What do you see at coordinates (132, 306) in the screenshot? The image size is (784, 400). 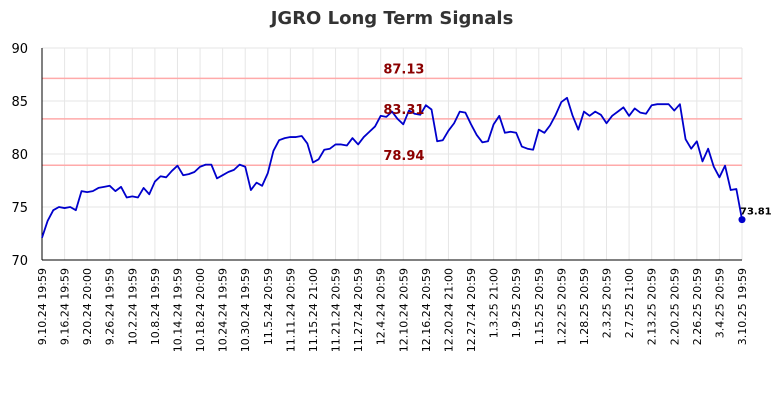 I see `x-tick-label: 10.2.24 19:59` at bounding box center [132, 306].